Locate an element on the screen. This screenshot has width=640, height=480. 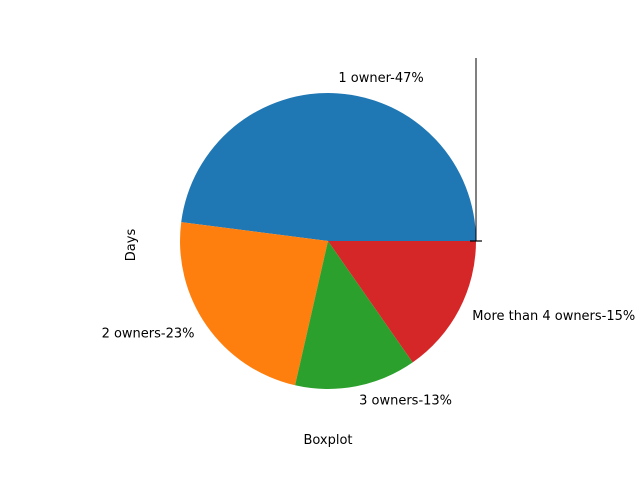
slice-label: 1 owner-47% is located at coordinates (380, 78).